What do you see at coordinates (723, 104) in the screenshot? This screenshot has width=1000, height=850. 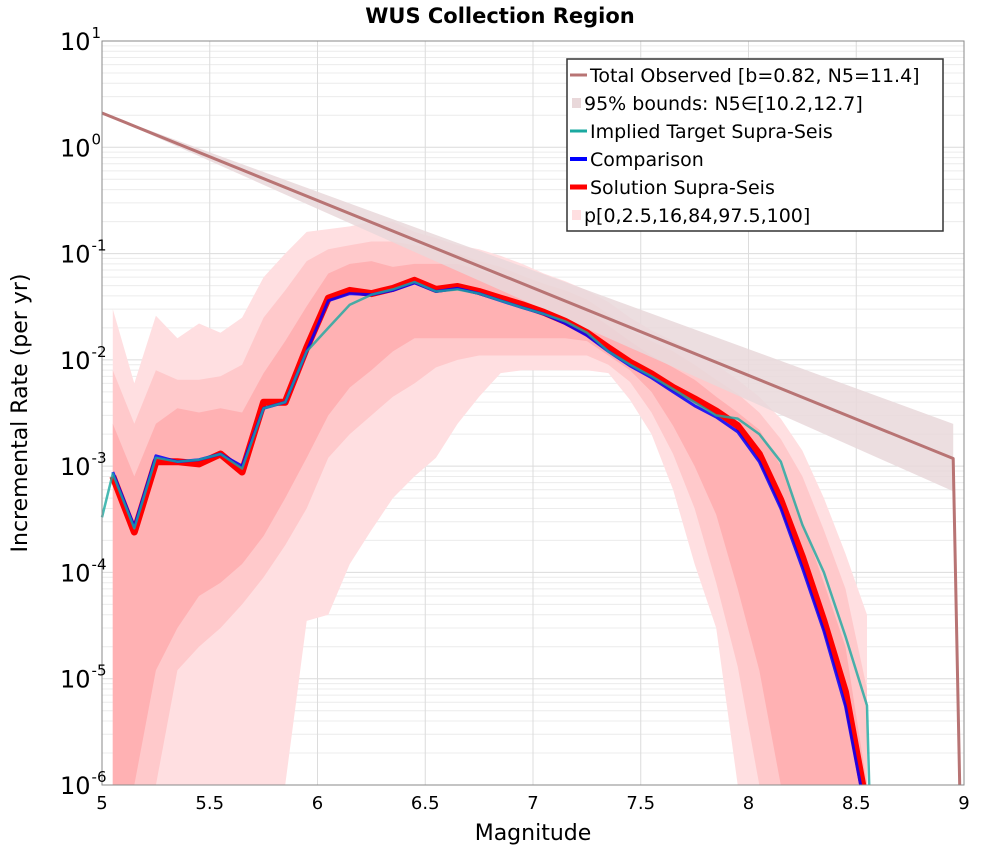 I see `legend-label: 95% bounds: N5∈[10.2,12.7]` at bounding box center [723, 104].